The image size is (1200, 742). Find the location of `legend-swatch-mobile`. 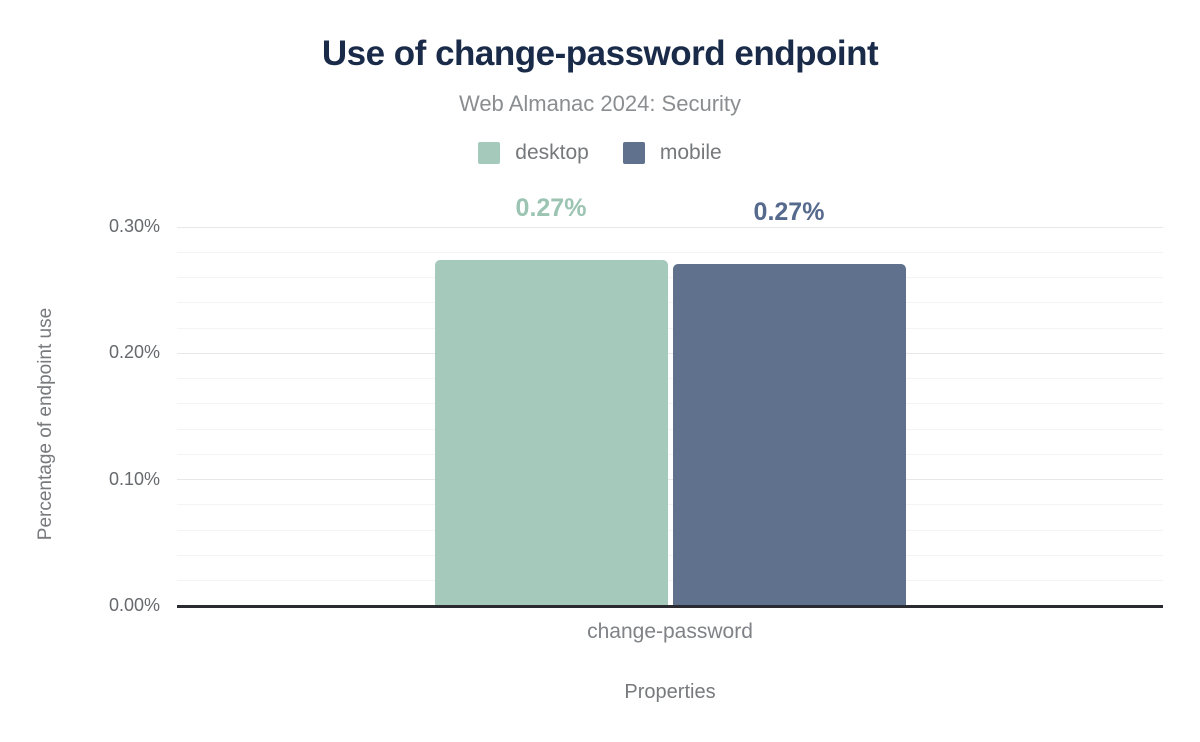

legend-swatch-mobile is located at coordinates (633, 153).